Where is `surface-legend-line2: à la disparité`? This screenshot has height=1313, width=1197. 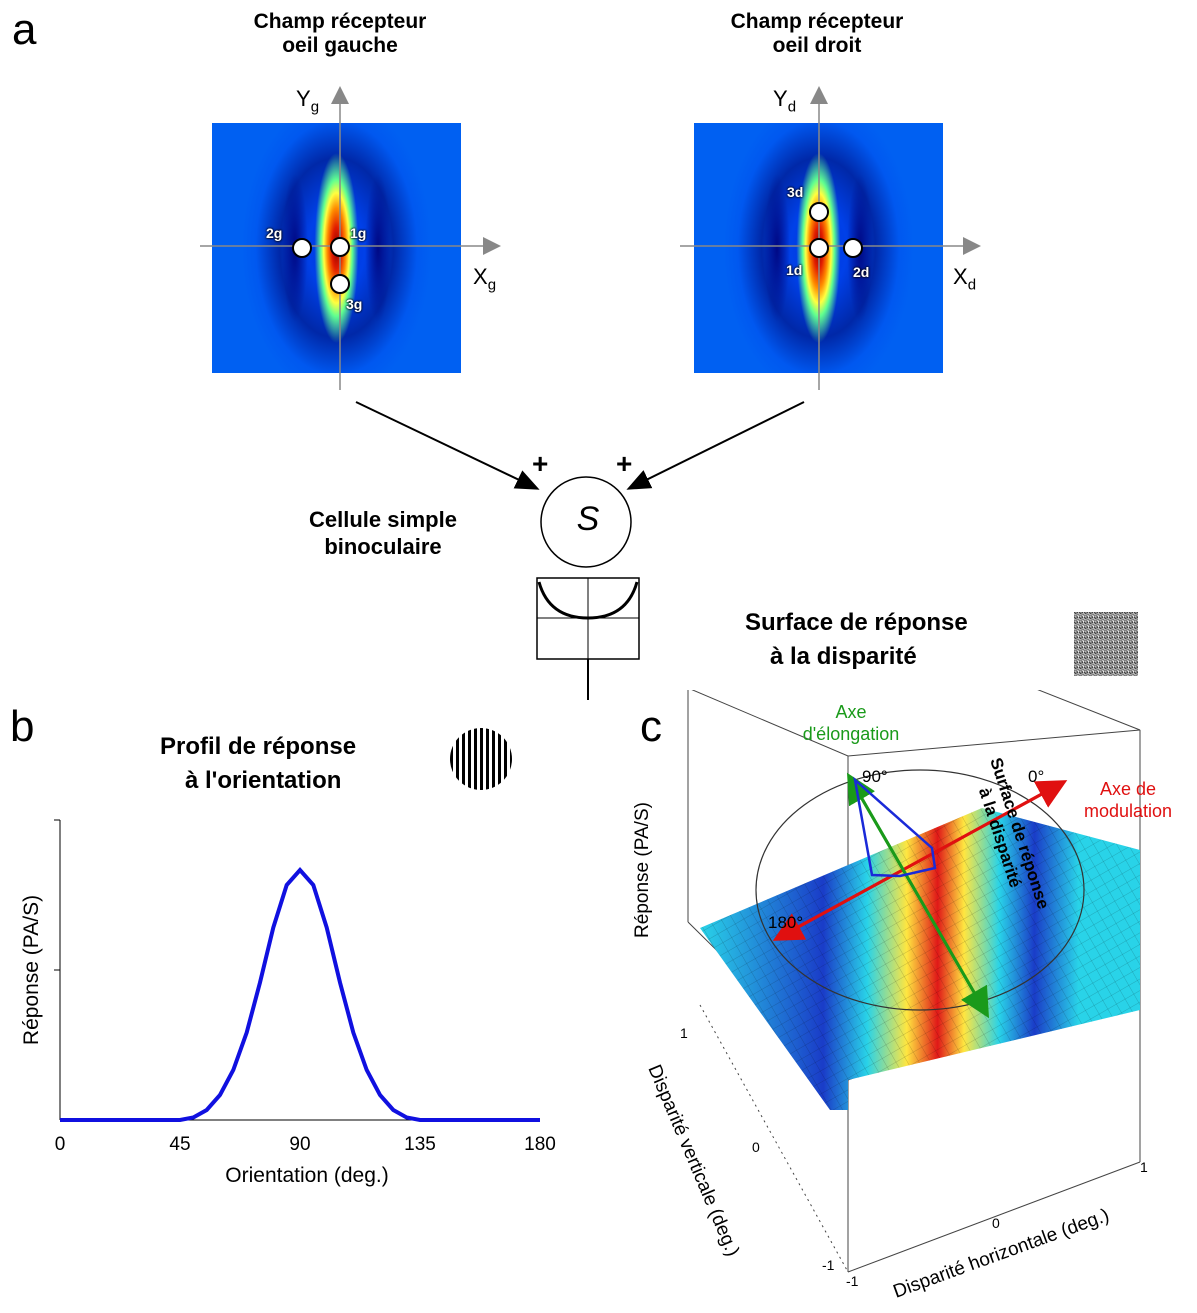
surface-legend-line2: à la disparité is located at coordinates (843, 656).